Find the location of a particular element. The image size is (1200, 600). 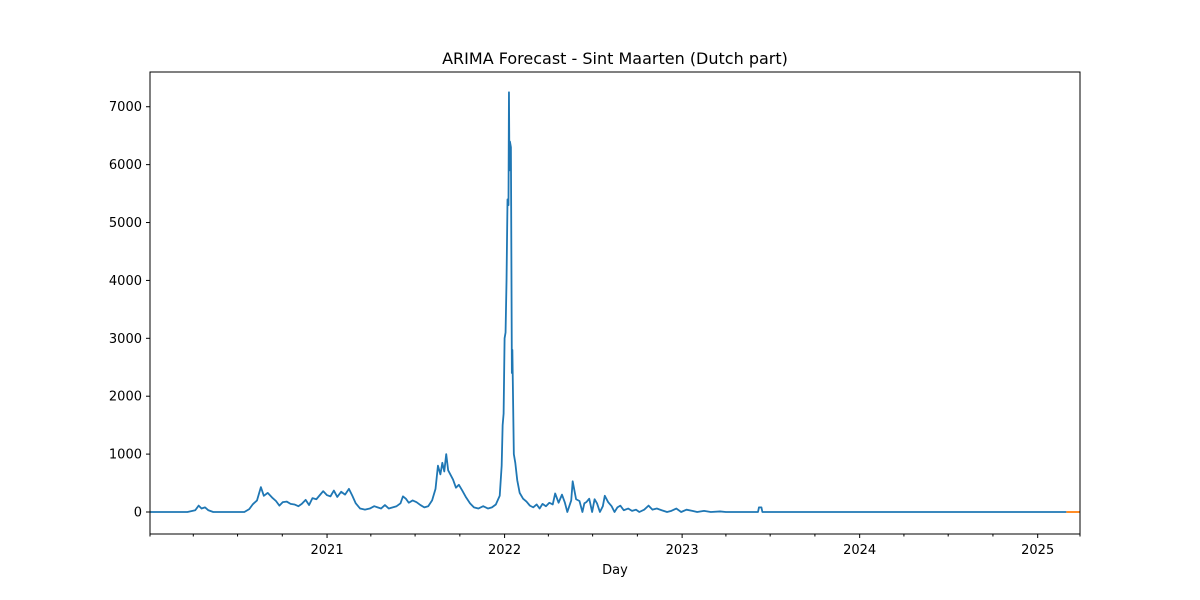

y-tick-label-7: 7000 is located at coordinates (125, 107).